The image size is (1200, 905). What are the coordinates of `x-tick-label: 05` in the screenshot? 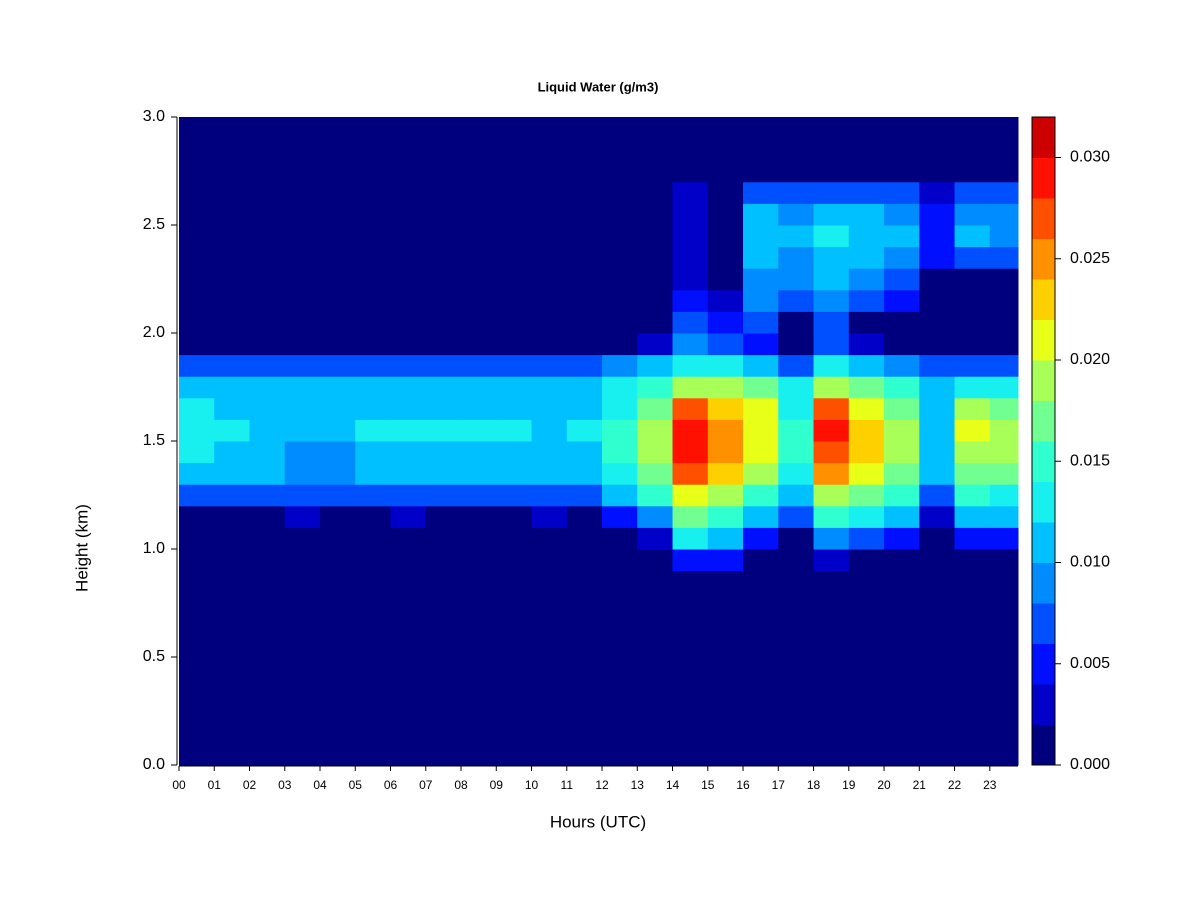 It's located at (356, 785).